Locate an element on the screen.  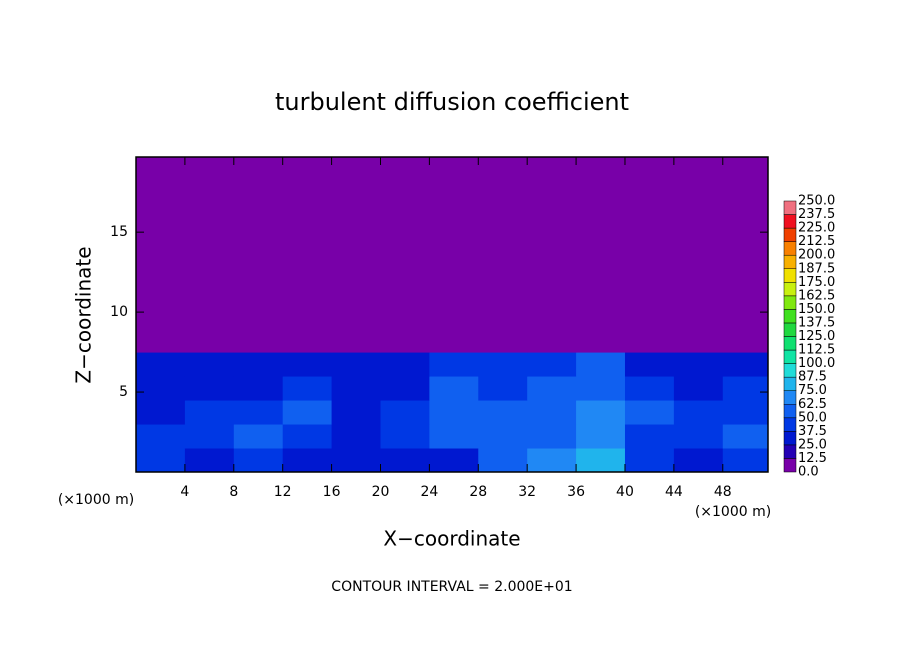
chart-title: turbulent diffusion coefficient is located at coordinates (452, 102).